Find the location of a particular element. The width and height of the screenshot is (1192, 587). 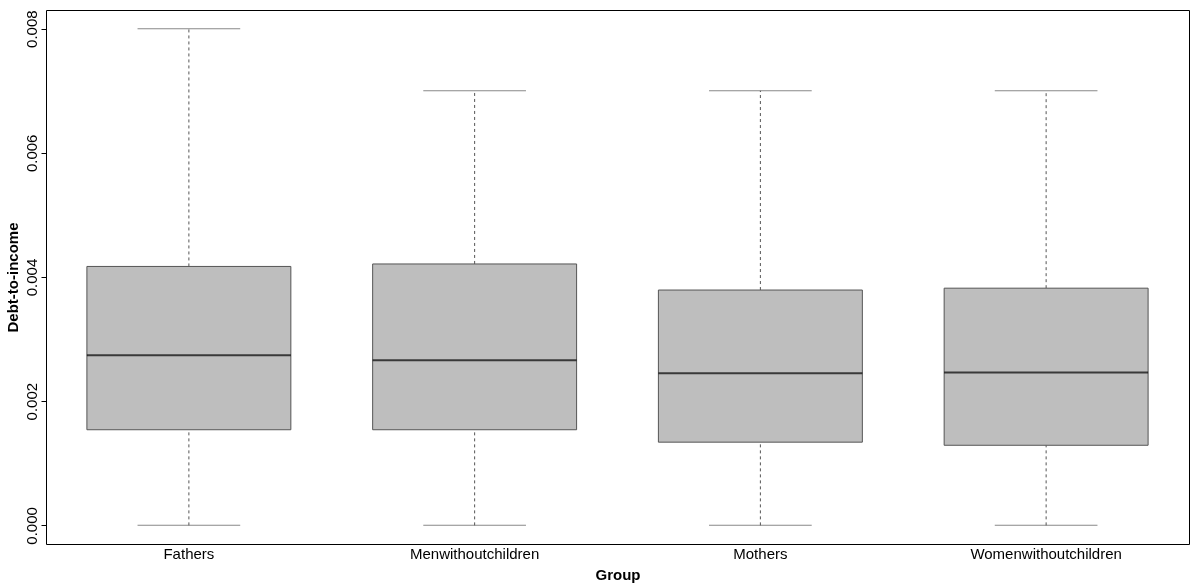

x-tick-label: Fathers is located at coordinates (189, 553).